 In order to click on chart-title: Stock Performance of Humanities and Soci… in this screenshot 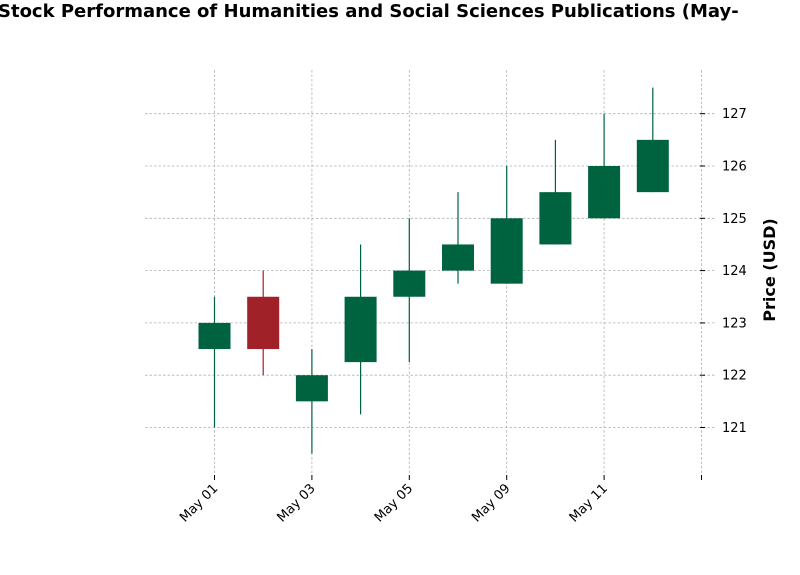, I will do `click(369, 11)`.